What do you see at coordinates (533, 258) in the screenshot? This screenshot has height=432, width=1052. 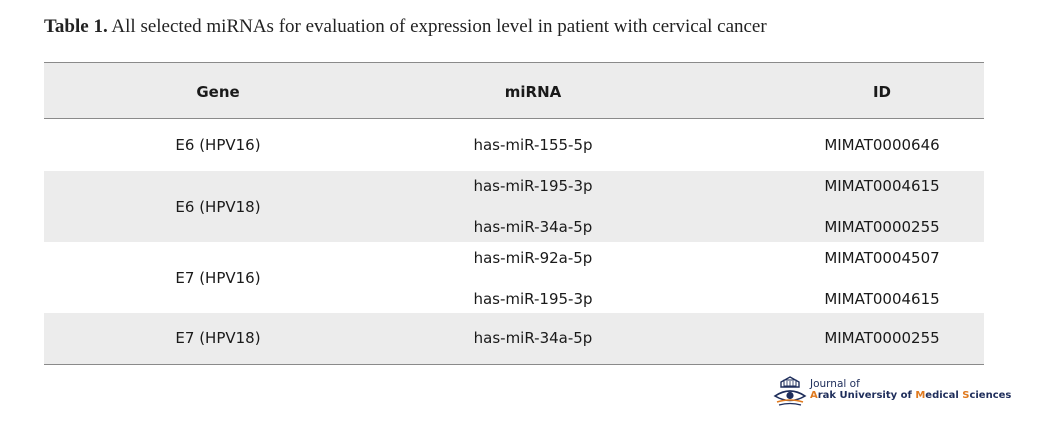 I see `mirna-cell: has-miR-92a-5p` at bounding box center [533, 258].